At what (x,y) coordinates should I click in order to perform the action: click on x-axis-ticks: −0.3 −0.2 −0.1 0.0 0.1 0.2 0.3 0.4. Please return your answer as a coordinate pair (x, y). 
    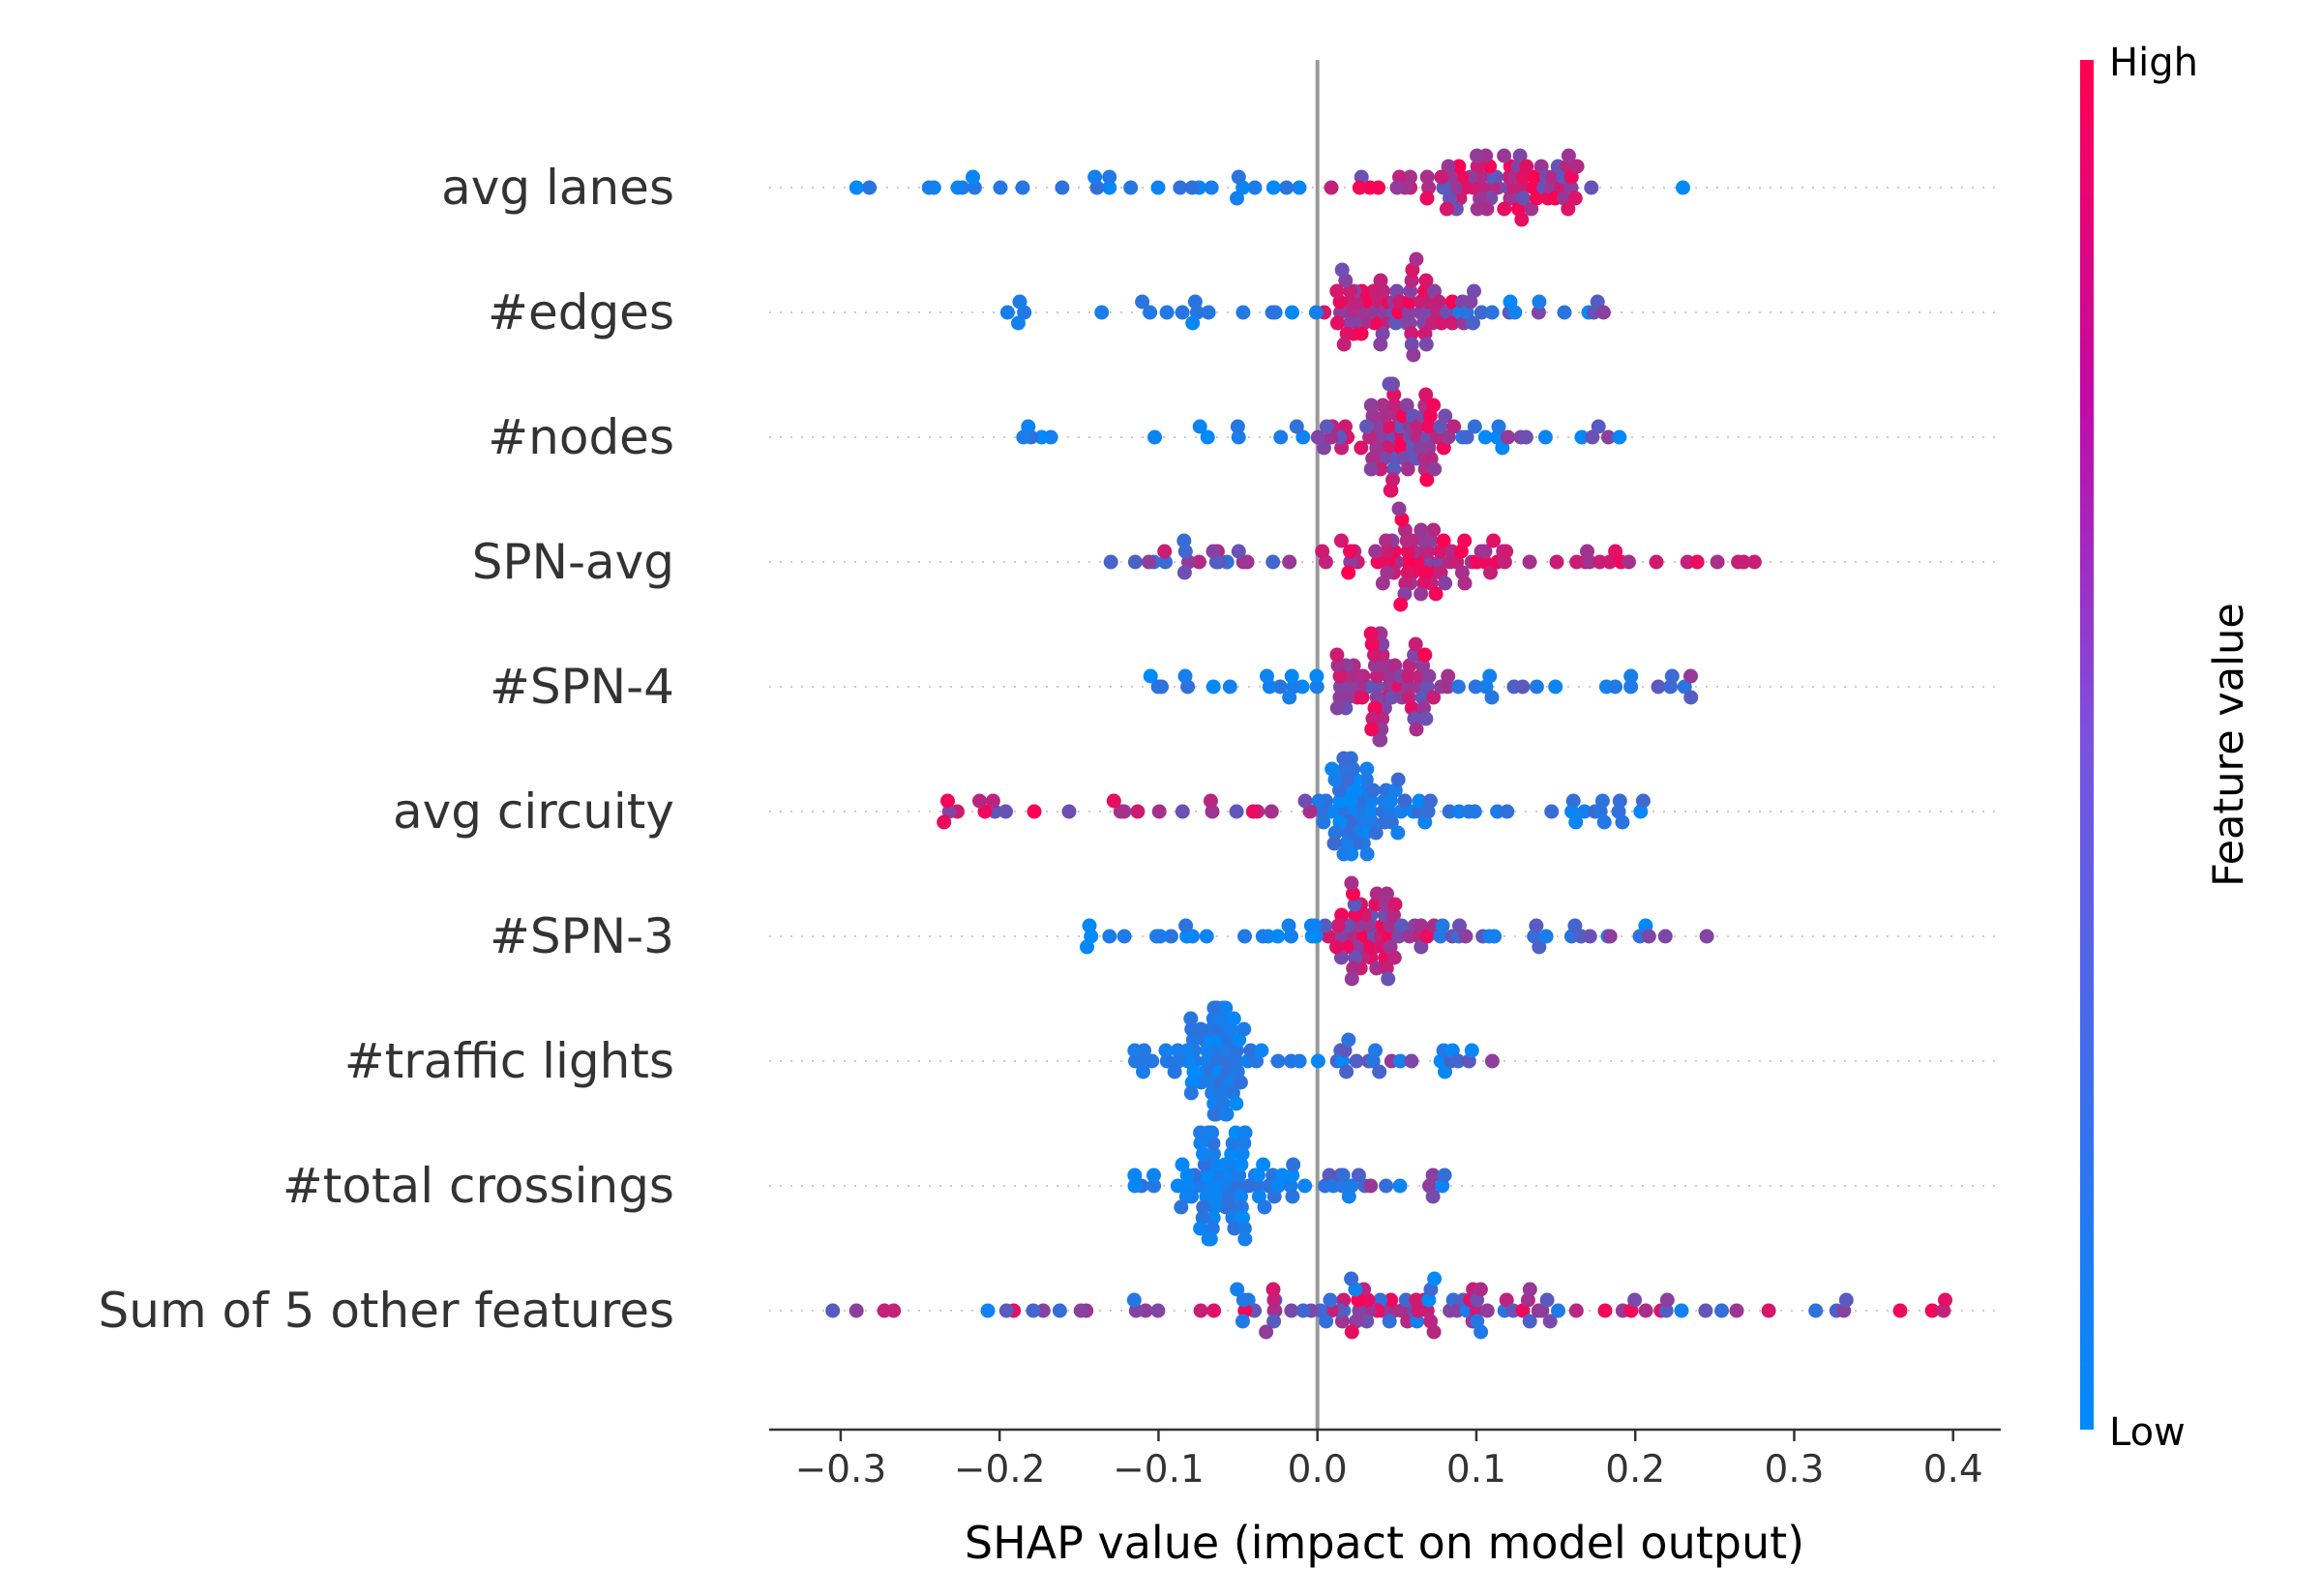
    Looking at the image, I should click on (1389, 1461).